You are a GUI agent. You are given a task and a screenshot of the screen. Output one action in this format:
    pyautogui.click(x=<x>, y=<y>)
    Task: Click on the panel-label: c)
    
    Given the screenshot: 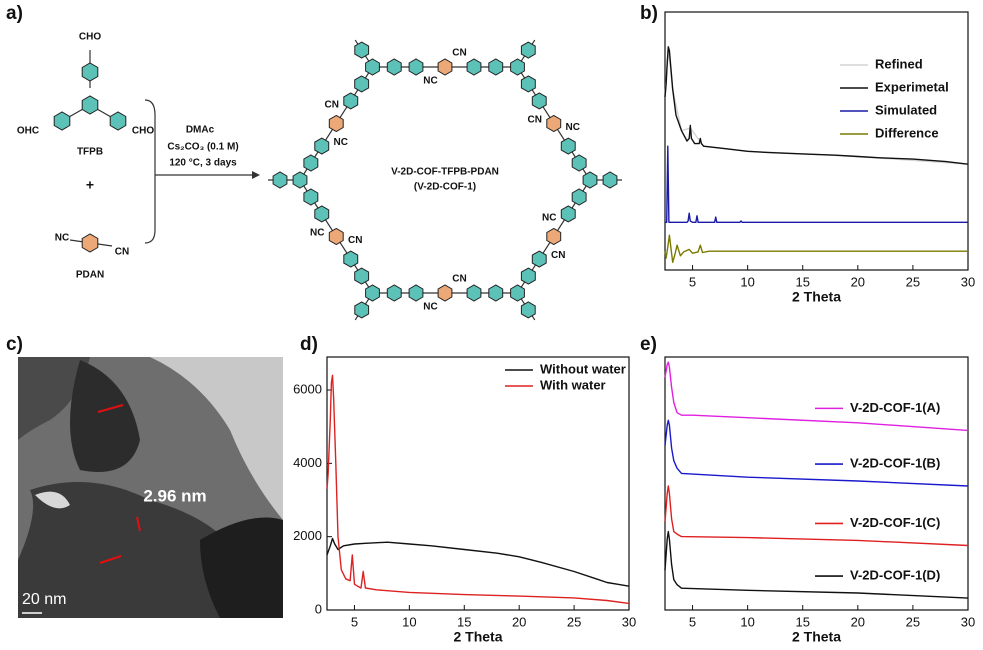 What is the action you would take?
    pyautogui.click(x=14, y=344)
    